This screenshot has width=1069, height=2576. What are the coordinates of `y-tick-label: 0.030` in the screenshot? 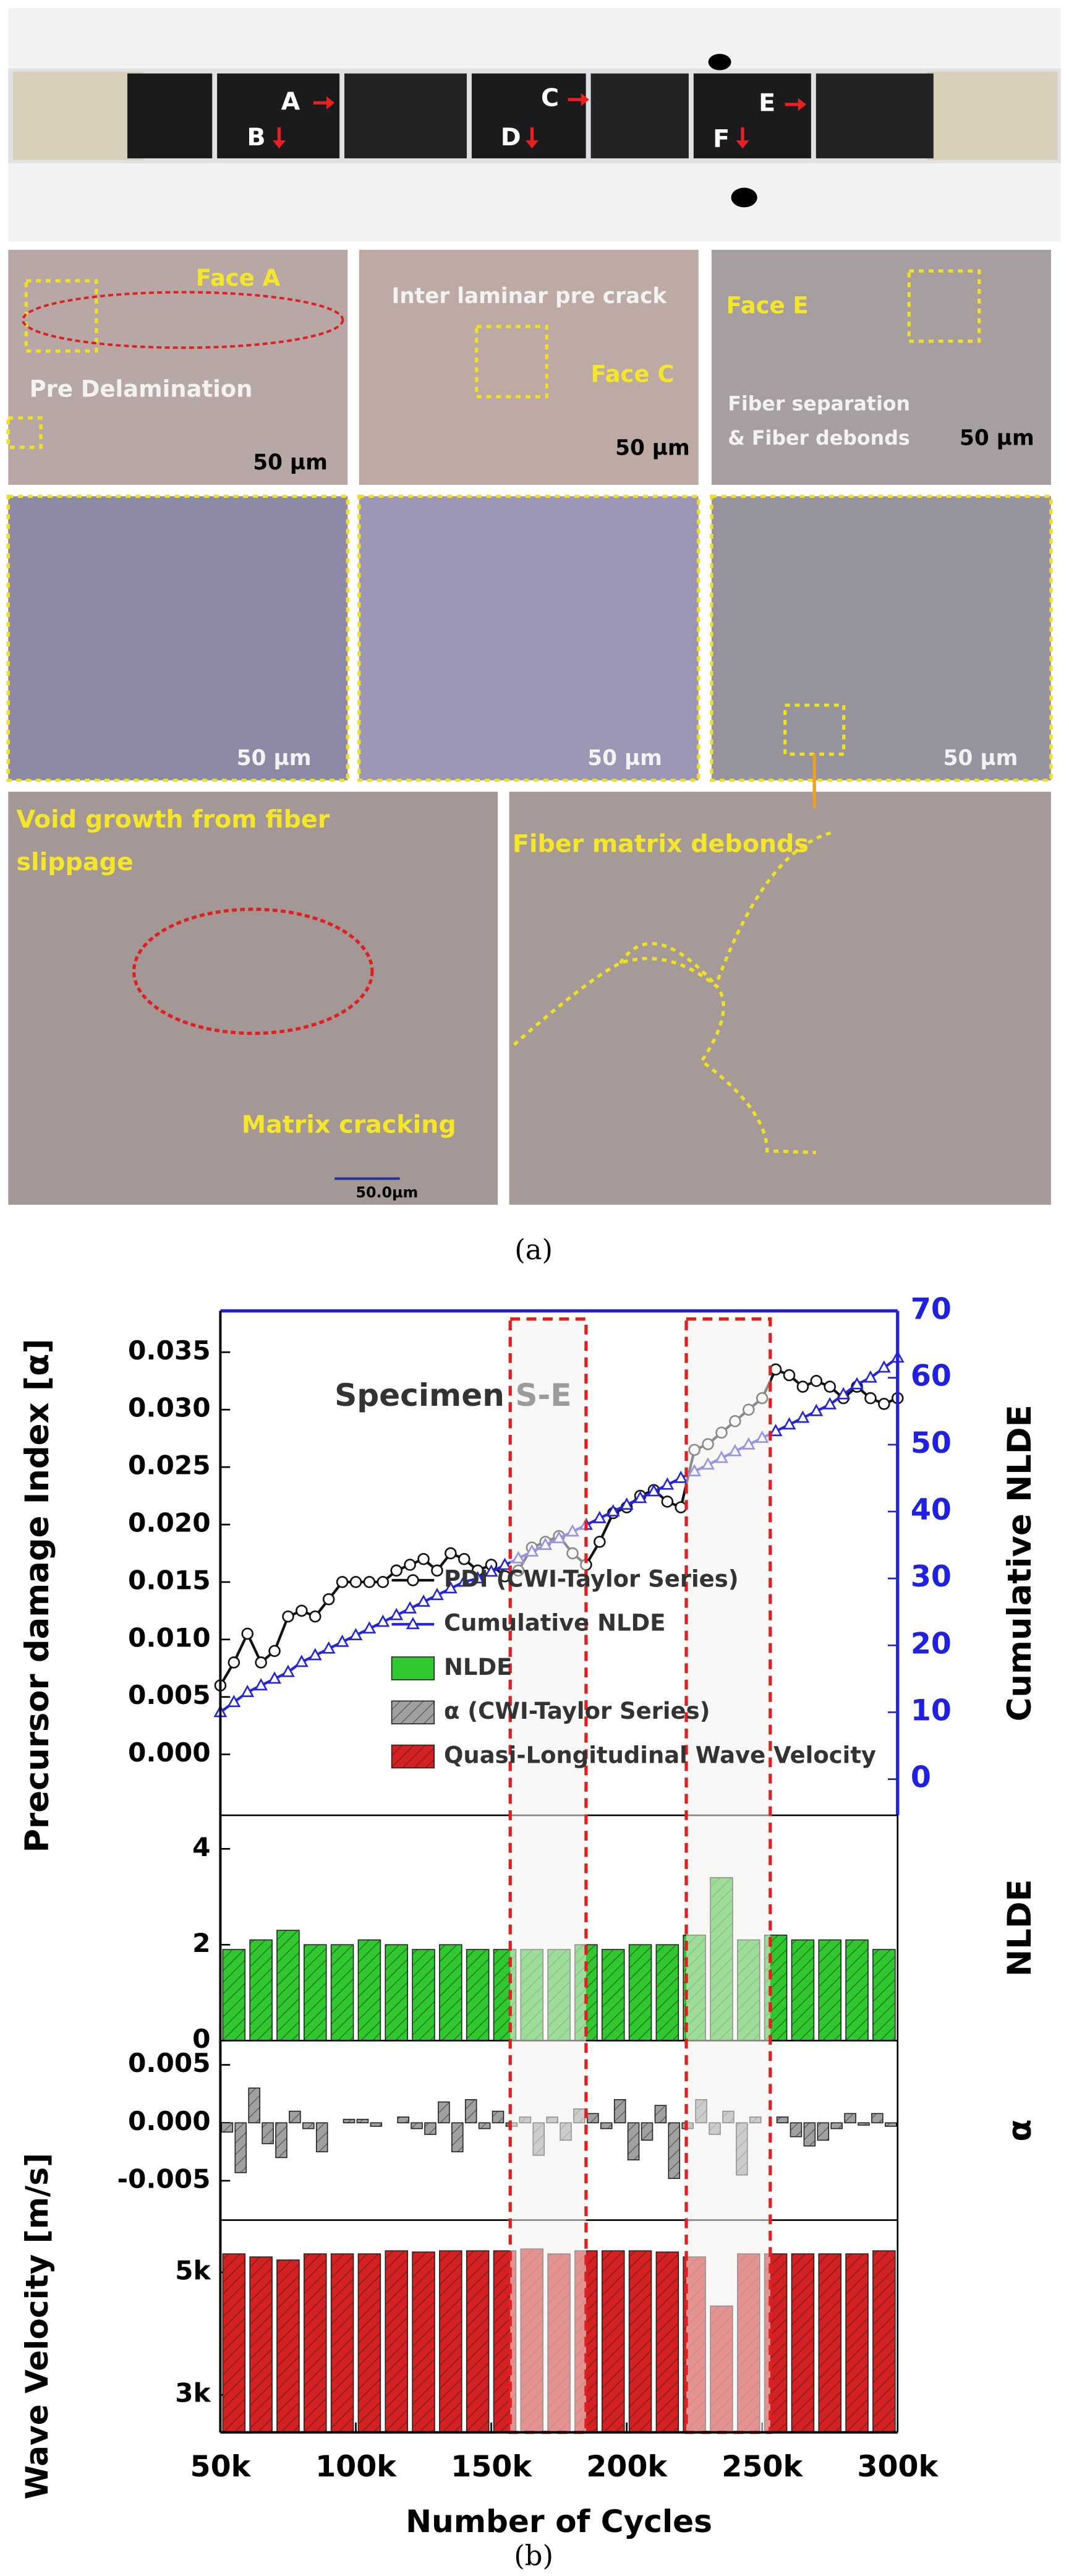 It's located at (169, 1408).